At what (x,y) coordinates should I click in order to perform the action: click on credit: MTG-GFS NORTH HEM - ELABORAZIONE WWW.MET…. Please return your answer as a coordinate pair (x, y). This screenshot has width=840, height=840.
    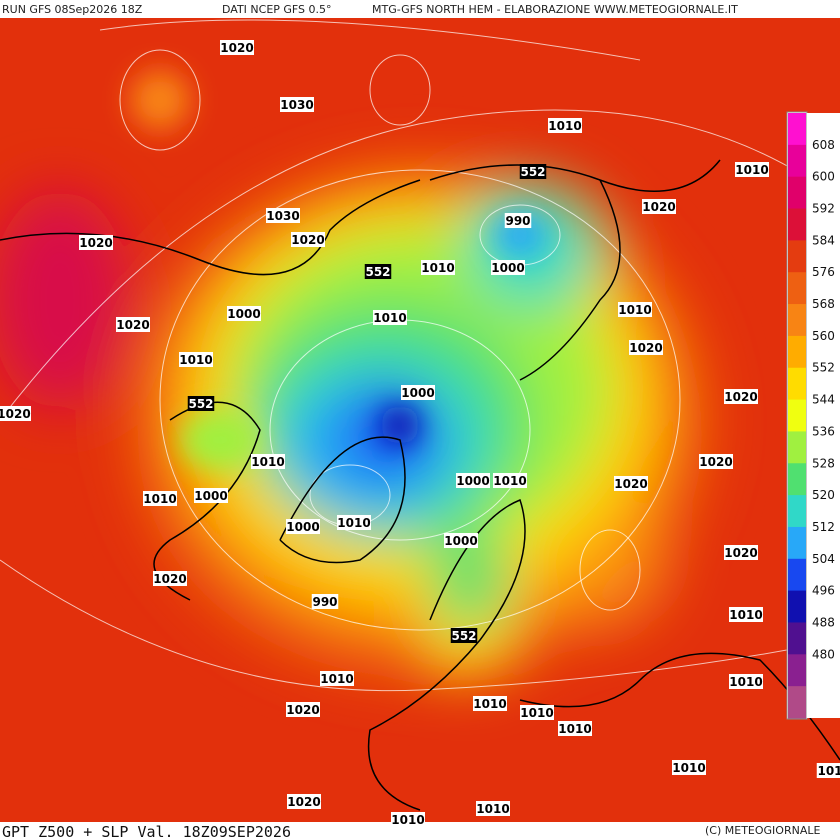
    Looking at the image, I should click on (555, 9).